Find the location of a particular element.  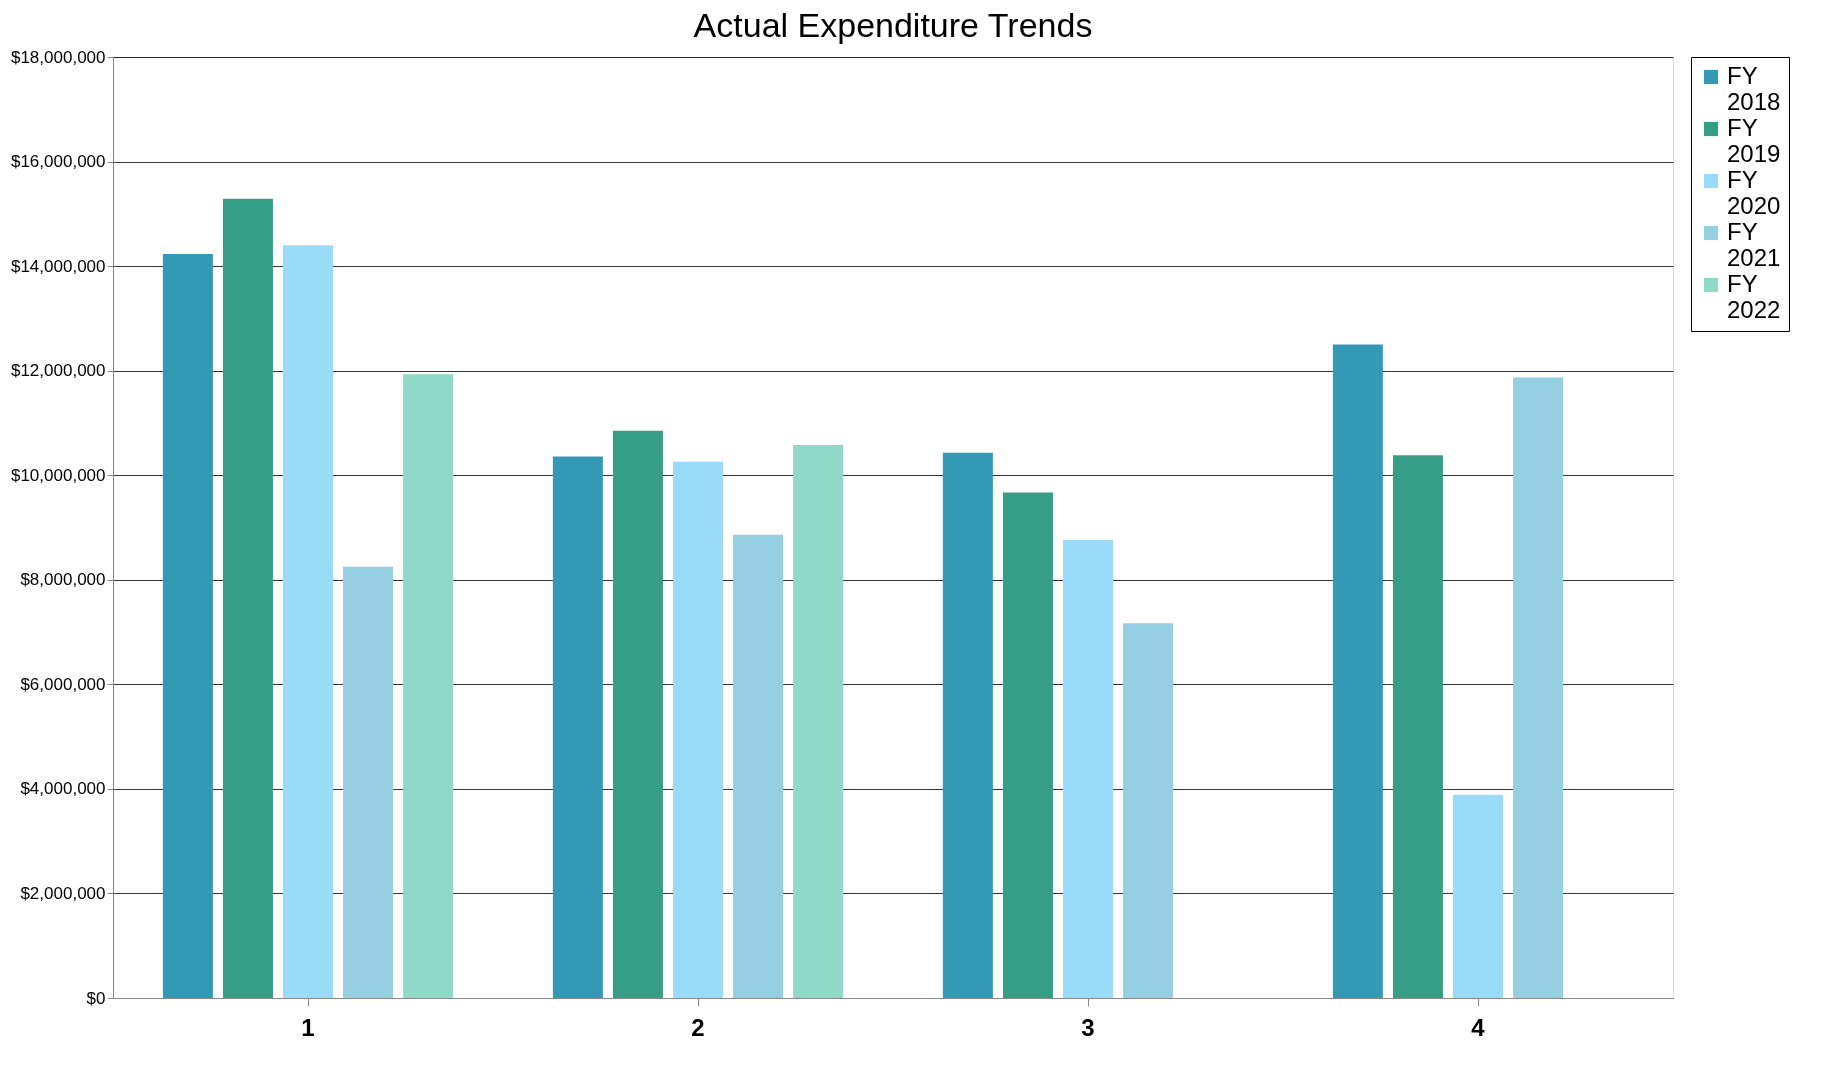

legend-label: FY 2021 is located at coordinates (1754, 244).